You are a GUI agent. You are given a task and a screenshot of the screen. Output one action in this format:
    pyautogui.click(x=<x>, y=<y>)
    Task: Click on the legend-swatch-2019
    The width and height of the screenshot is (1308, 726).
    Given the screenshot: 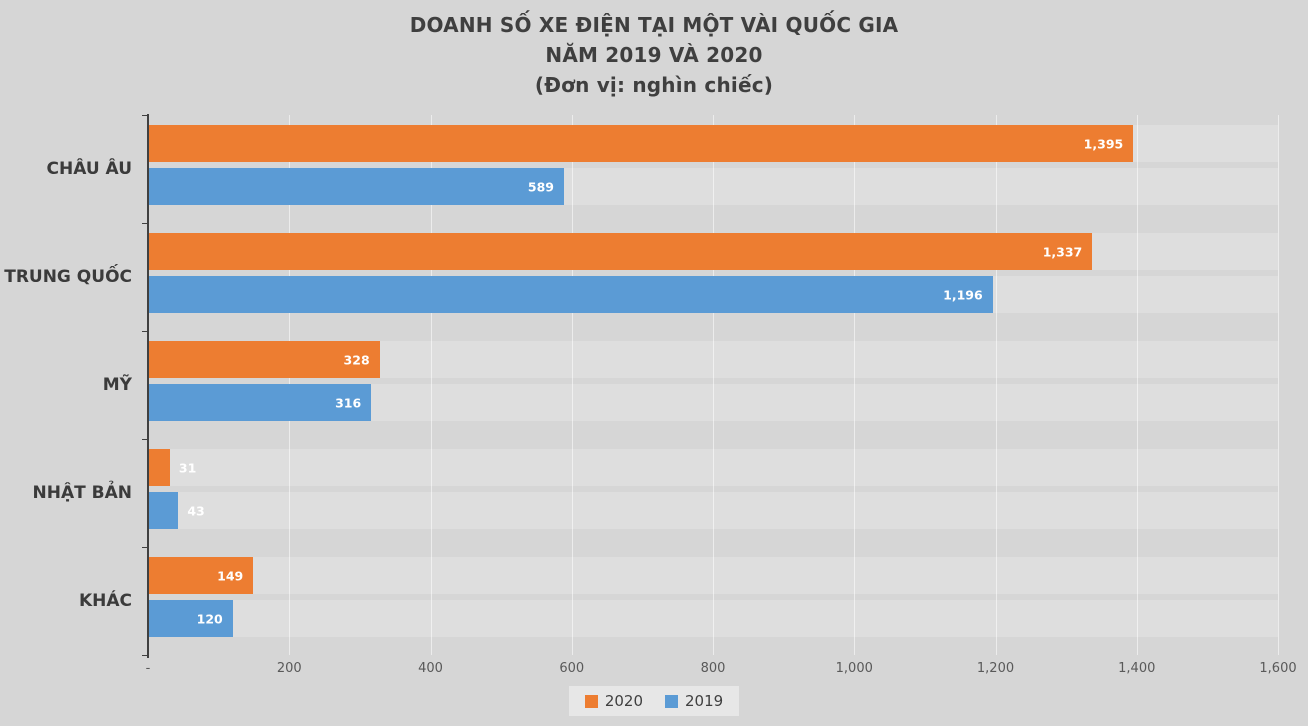 What is the action you would take?
    pyautogui.click(x=671, y=701)
    